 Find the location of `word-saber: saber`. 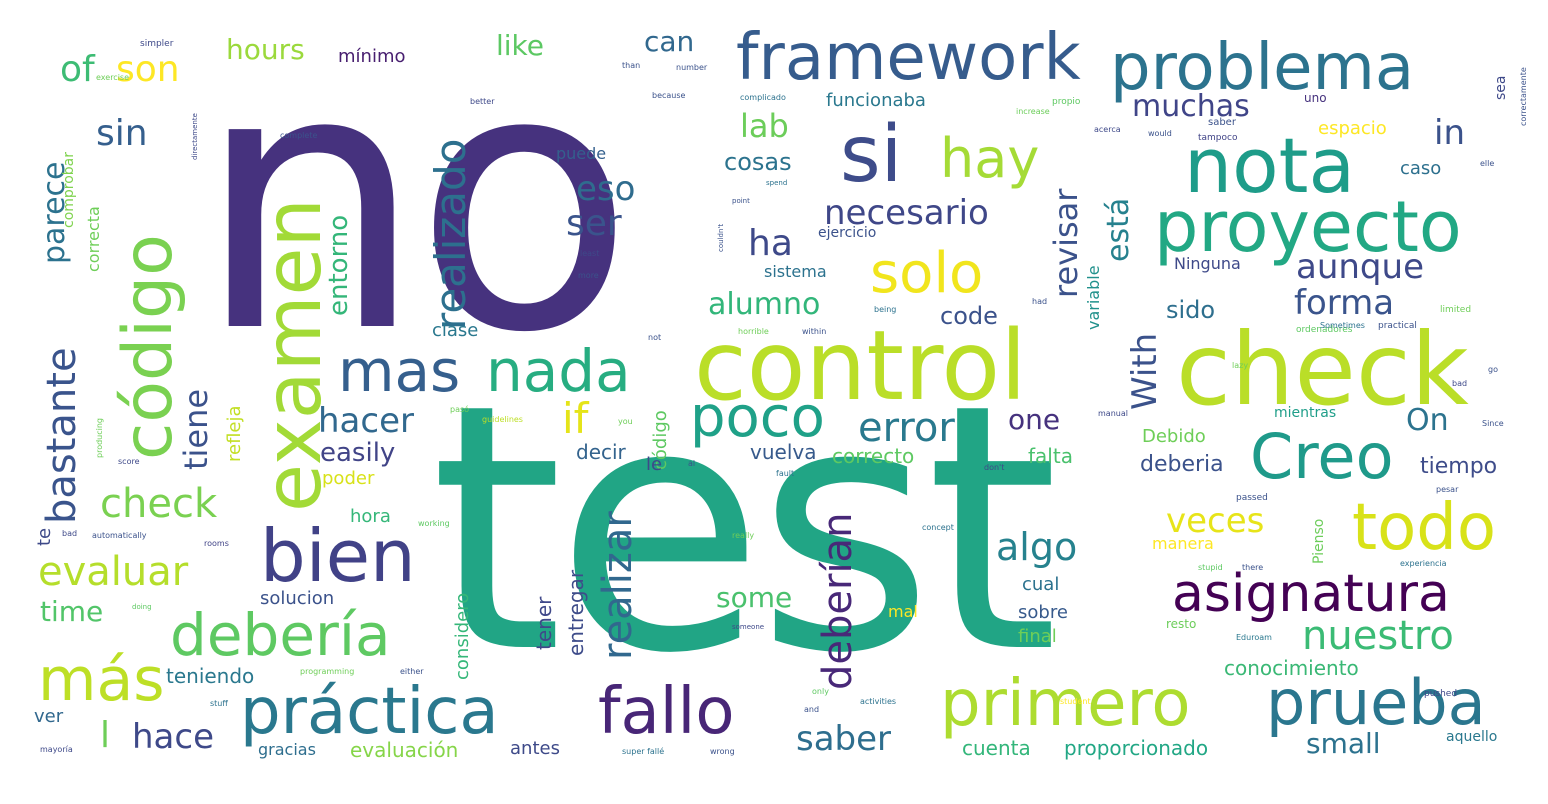

word-saber: saber is located at coordinates (844, 739).